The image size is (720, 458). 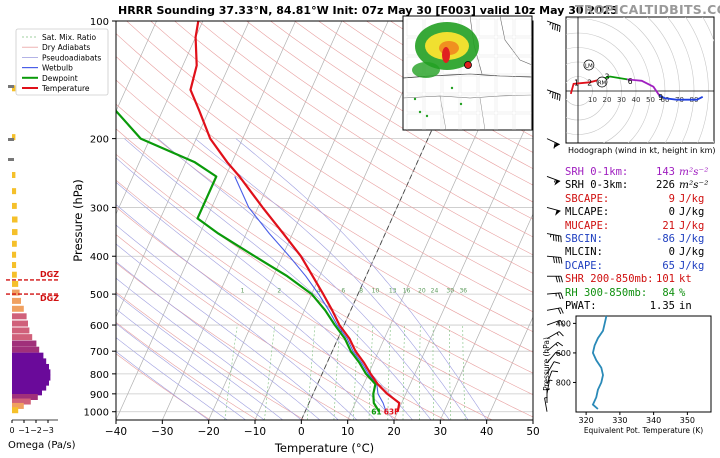 What do you see at coordinates (279, 290) in the screenshot?
I see `mixing-ratio-label: 2` at bounding box center [279, 290].